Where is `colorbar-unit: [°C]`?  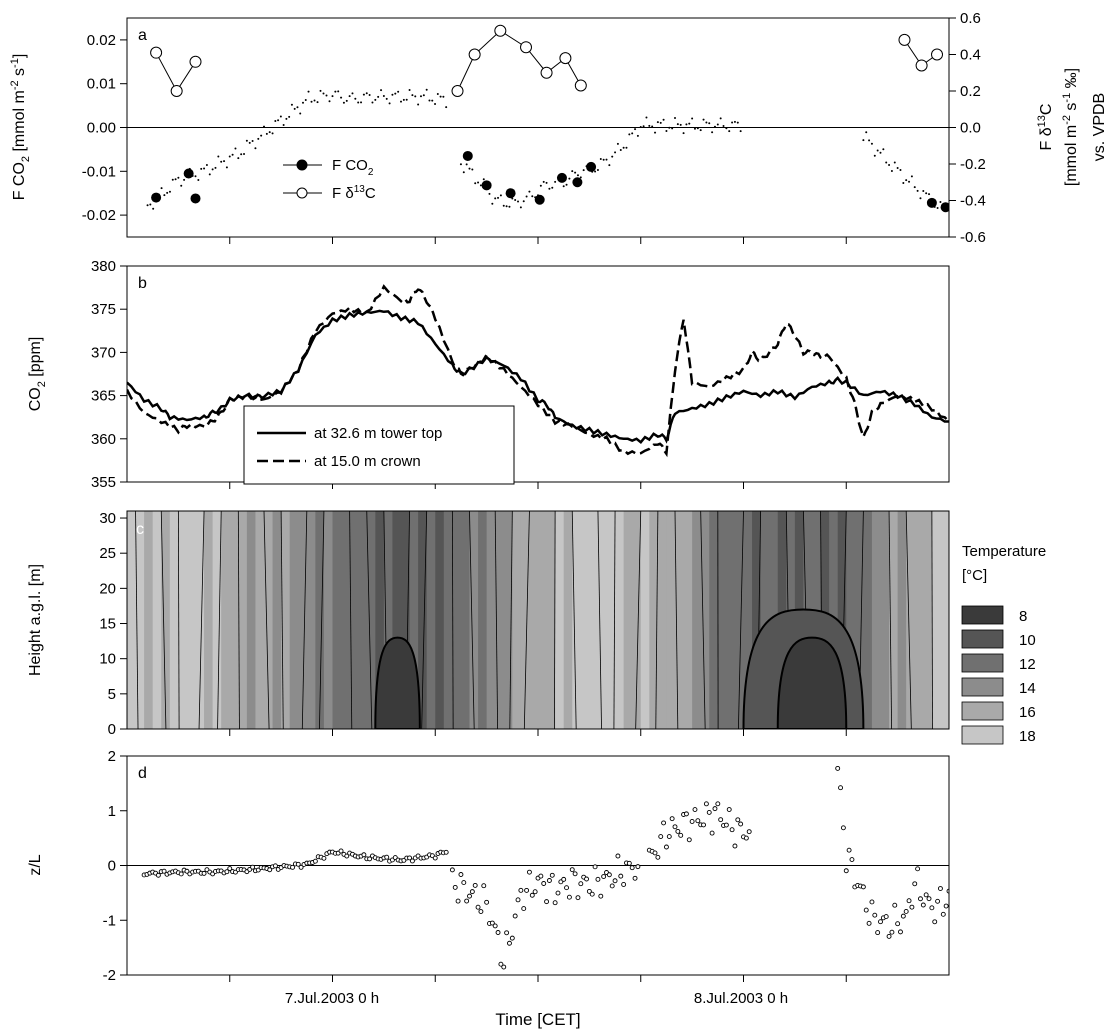
colorbar-unit: [°C] is located at coordinates (974, 575).